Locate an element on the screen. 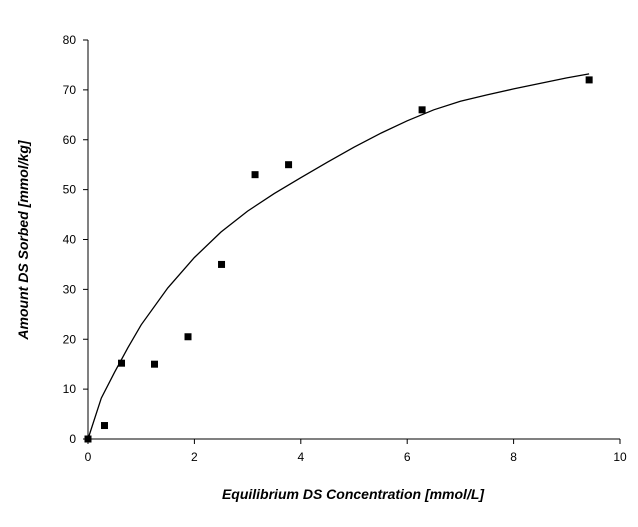 The width and height of the screenshot is (638, 527). x-tick-label: 0 is located at coordinates (88, 457).